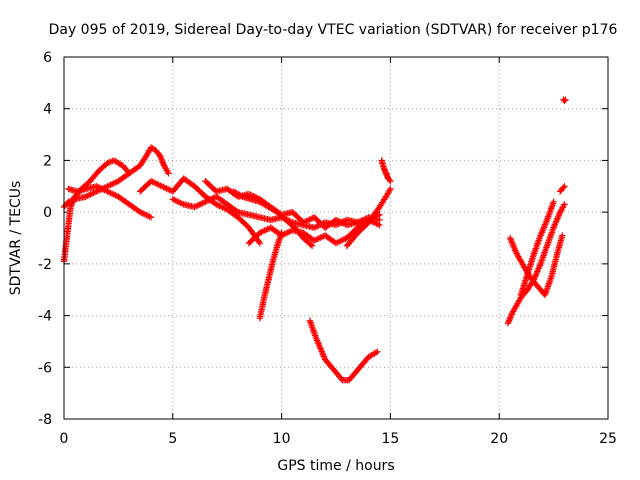 This screenshot has height=480, width=640. What do you see at coordinates (608, 439) in the screenshot?
I see `x-tick-label: 25` at bounding box center [608, 439].